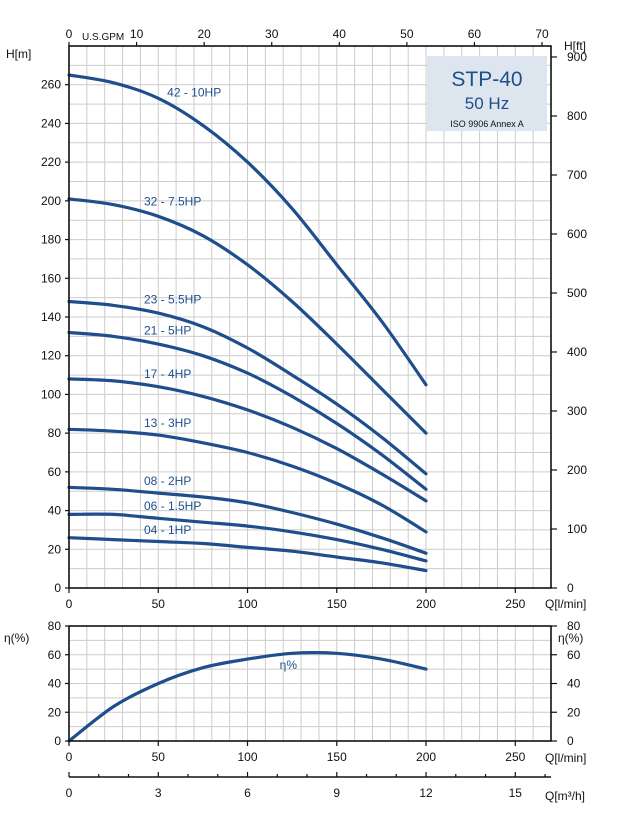 This screenshot has width=626, height=823. What do you see at coordinates (57, 741) in the screenshot?
I see `eff-y-tick-label: 0` at bounding box center [57, 741].